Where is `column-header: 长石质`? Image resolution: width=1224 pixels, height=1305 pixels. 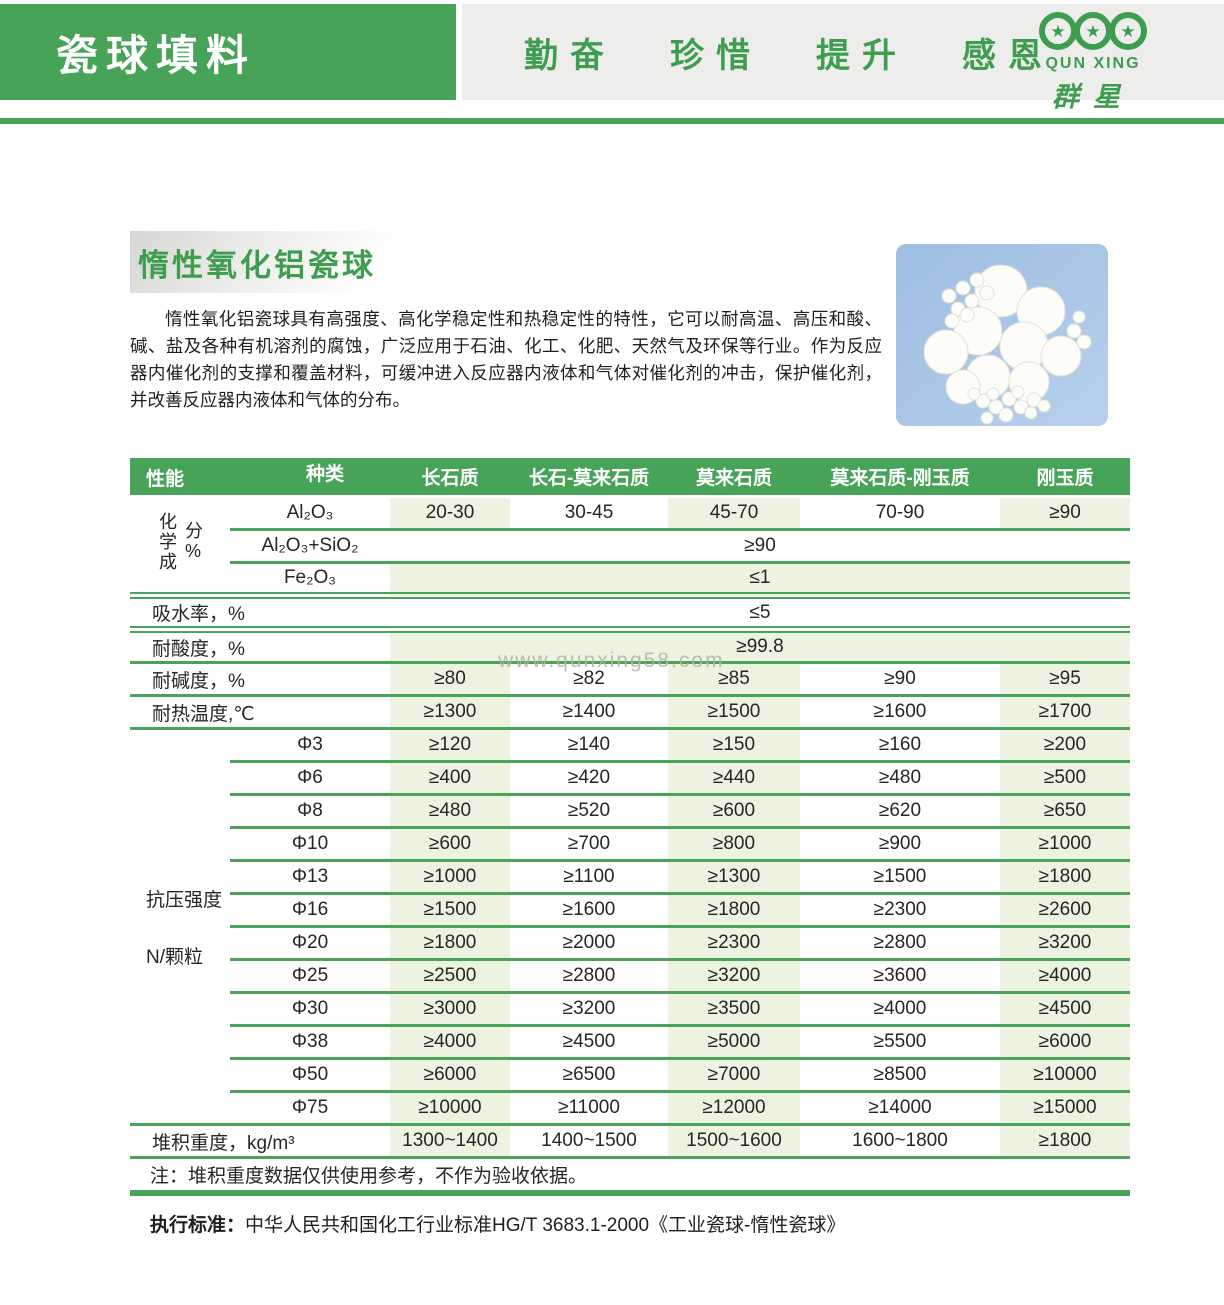 column-header: 长石质 is located at coordinates (450, 477).